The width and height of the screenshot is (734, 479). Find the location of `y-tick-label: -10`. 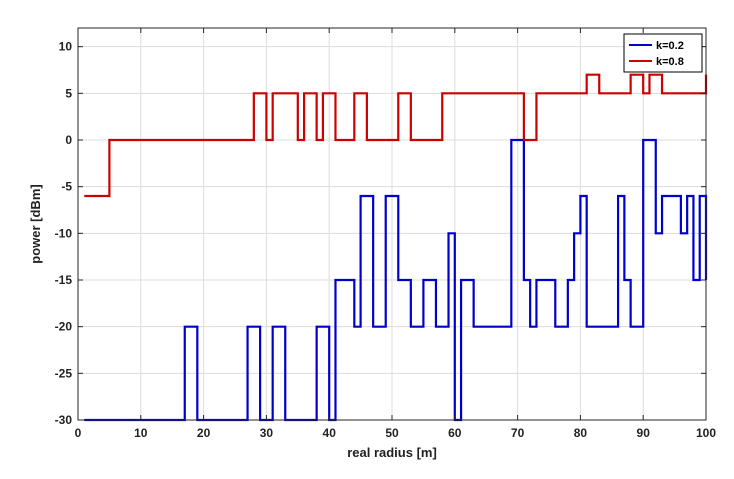

y-tick-label: -10 is located at coordinates (64, 233).